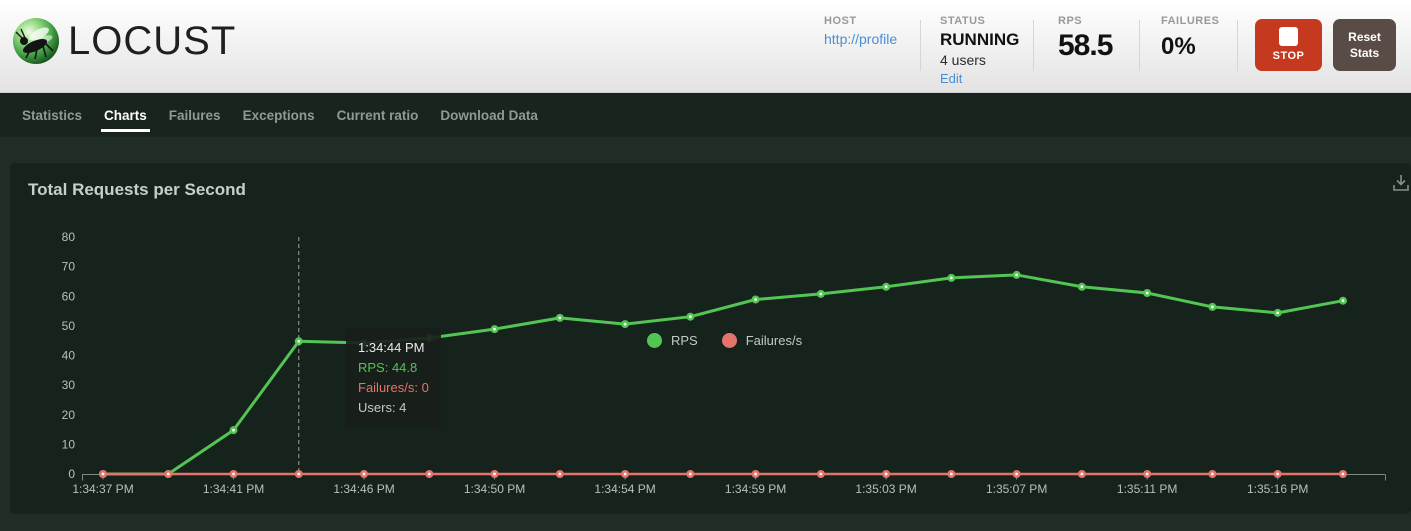 This screenshot has height=531, width=1411. I want to click on chart-legend: RPS Failures/s, so click(736, 340).